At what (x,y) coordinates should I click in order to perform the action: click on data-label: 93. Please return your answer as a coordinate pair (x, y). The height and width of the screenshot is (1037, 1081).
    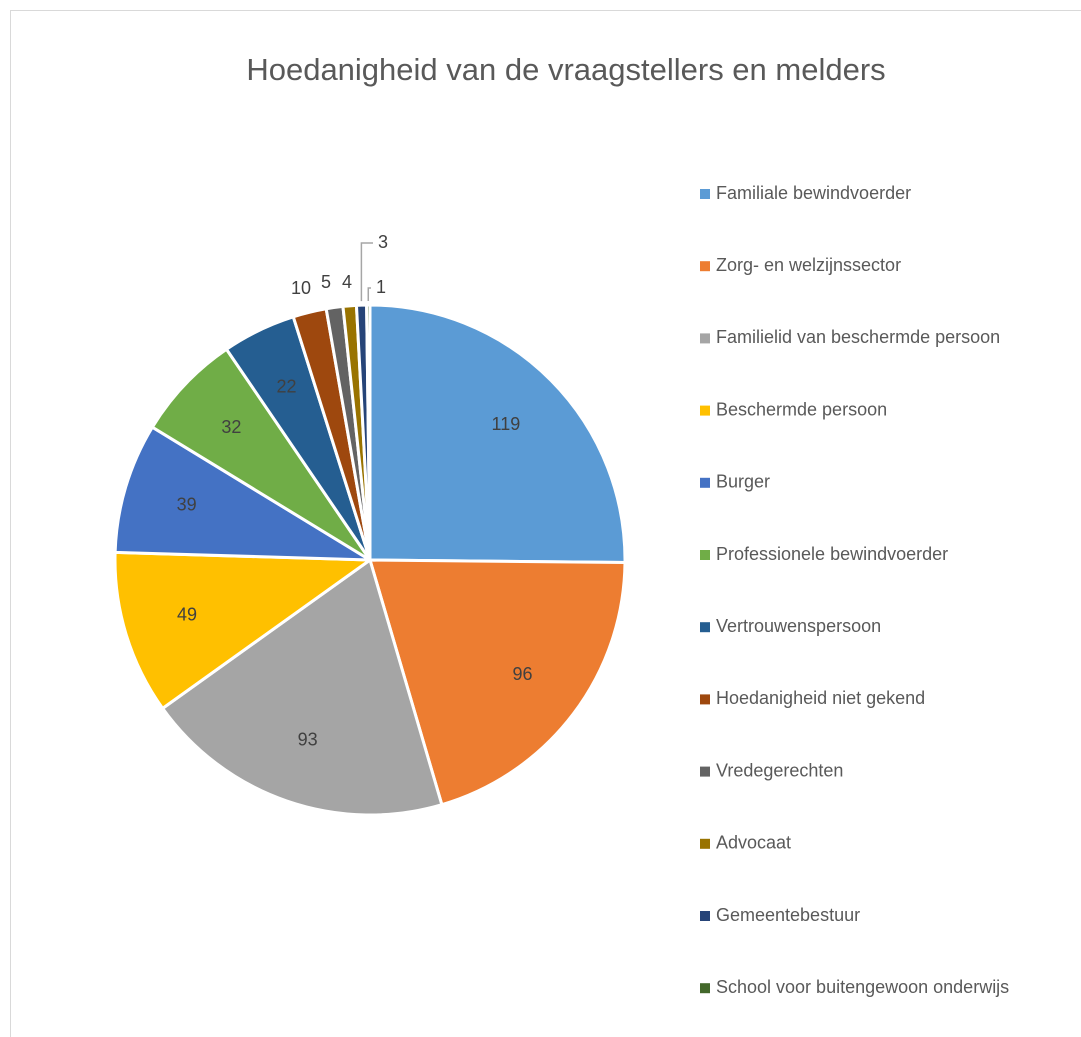
    Looking at the image, I should click on (308, 740).